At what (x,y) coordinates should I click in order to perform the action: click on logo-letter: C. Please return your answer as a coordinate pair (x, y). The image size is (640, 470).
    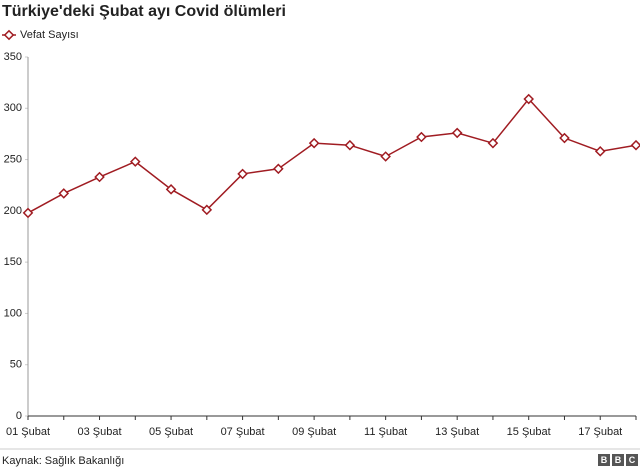
    Looking at the image, I should click on (632, 460).